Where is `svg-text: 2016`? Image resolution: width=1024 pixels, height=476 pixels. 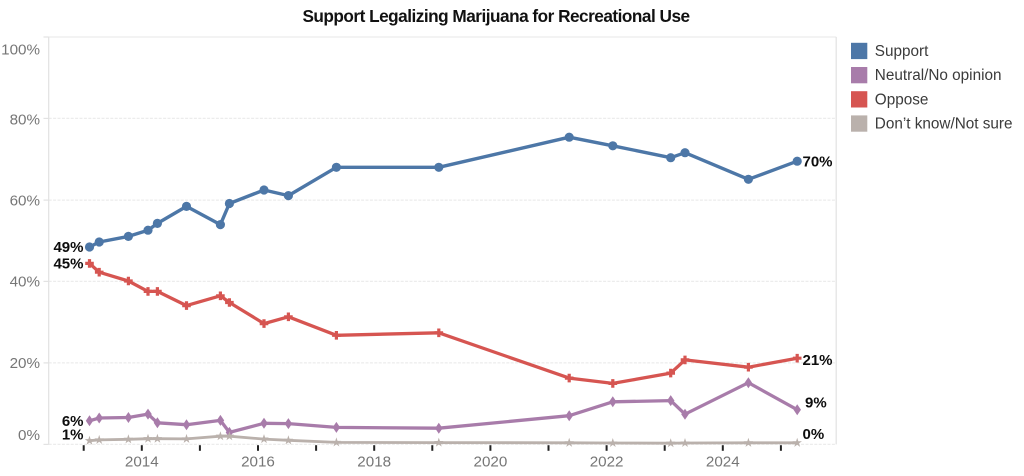 svg-text: 2016 is located at coordinates (258, 462).